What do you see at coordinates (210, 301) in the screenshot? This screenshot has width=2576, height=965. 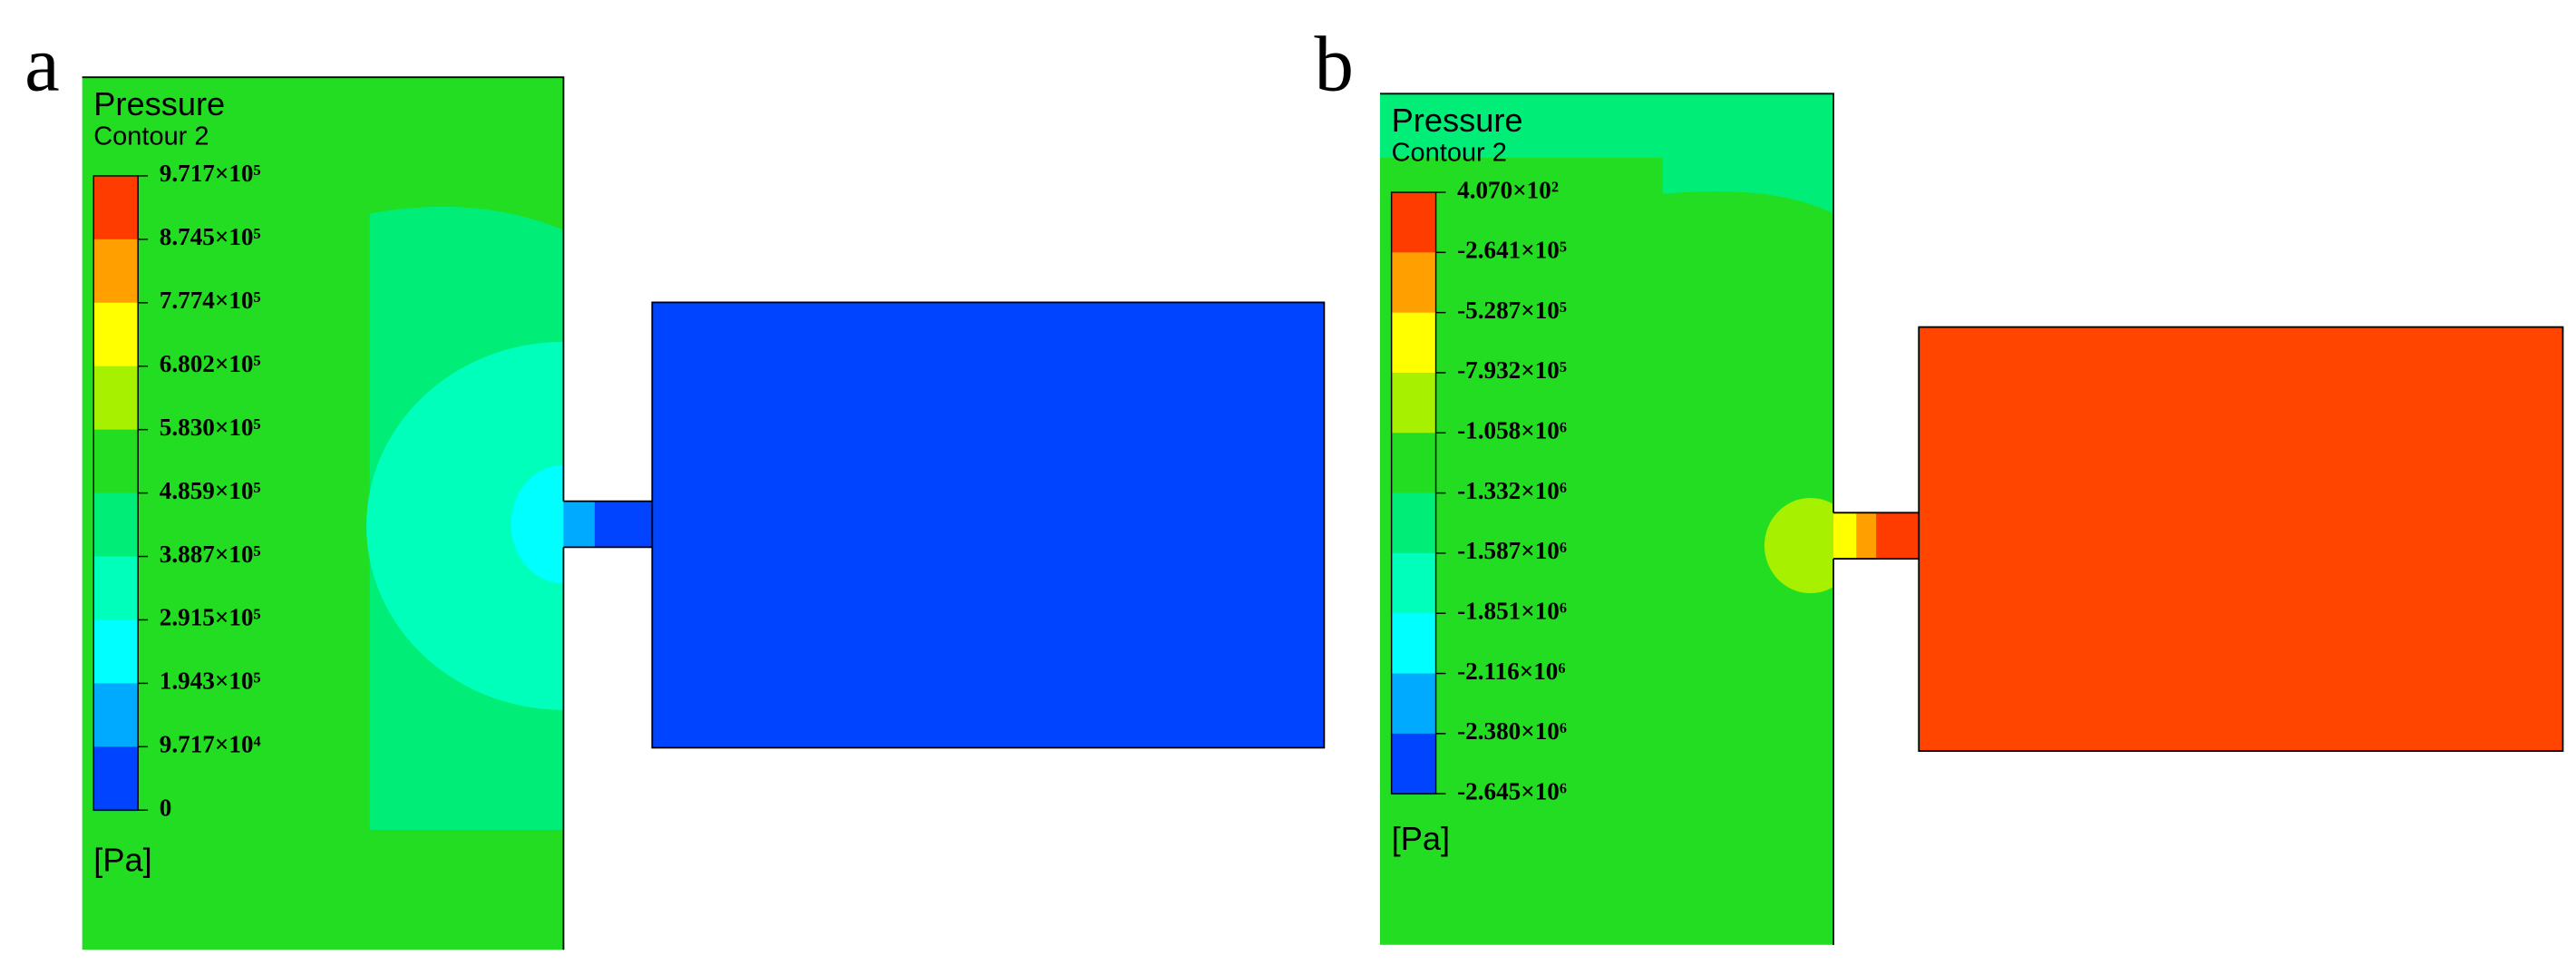 I see `legend-level: 7.774×10⁵` at bounding box center [210, 301].